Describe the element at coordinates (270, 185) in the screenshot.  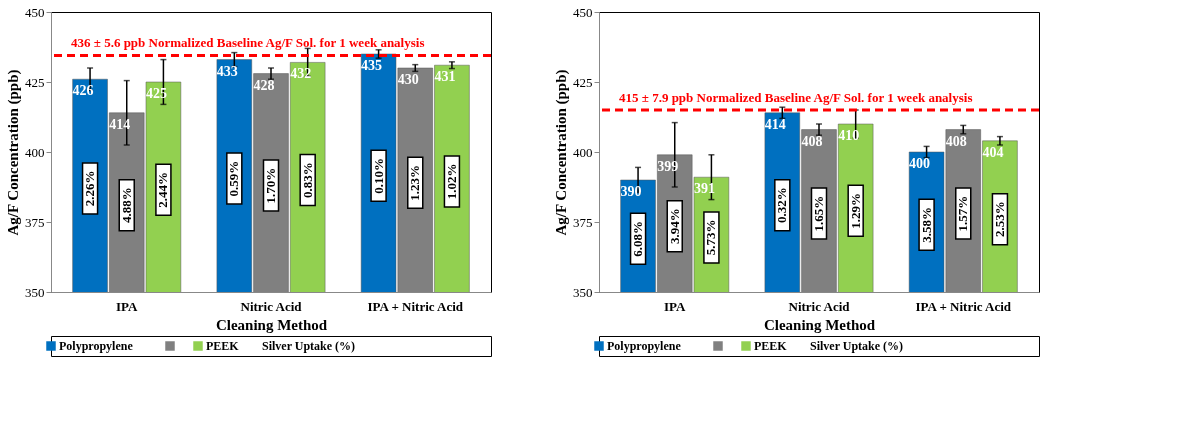
I see `annotation: 1.70%` at that location.